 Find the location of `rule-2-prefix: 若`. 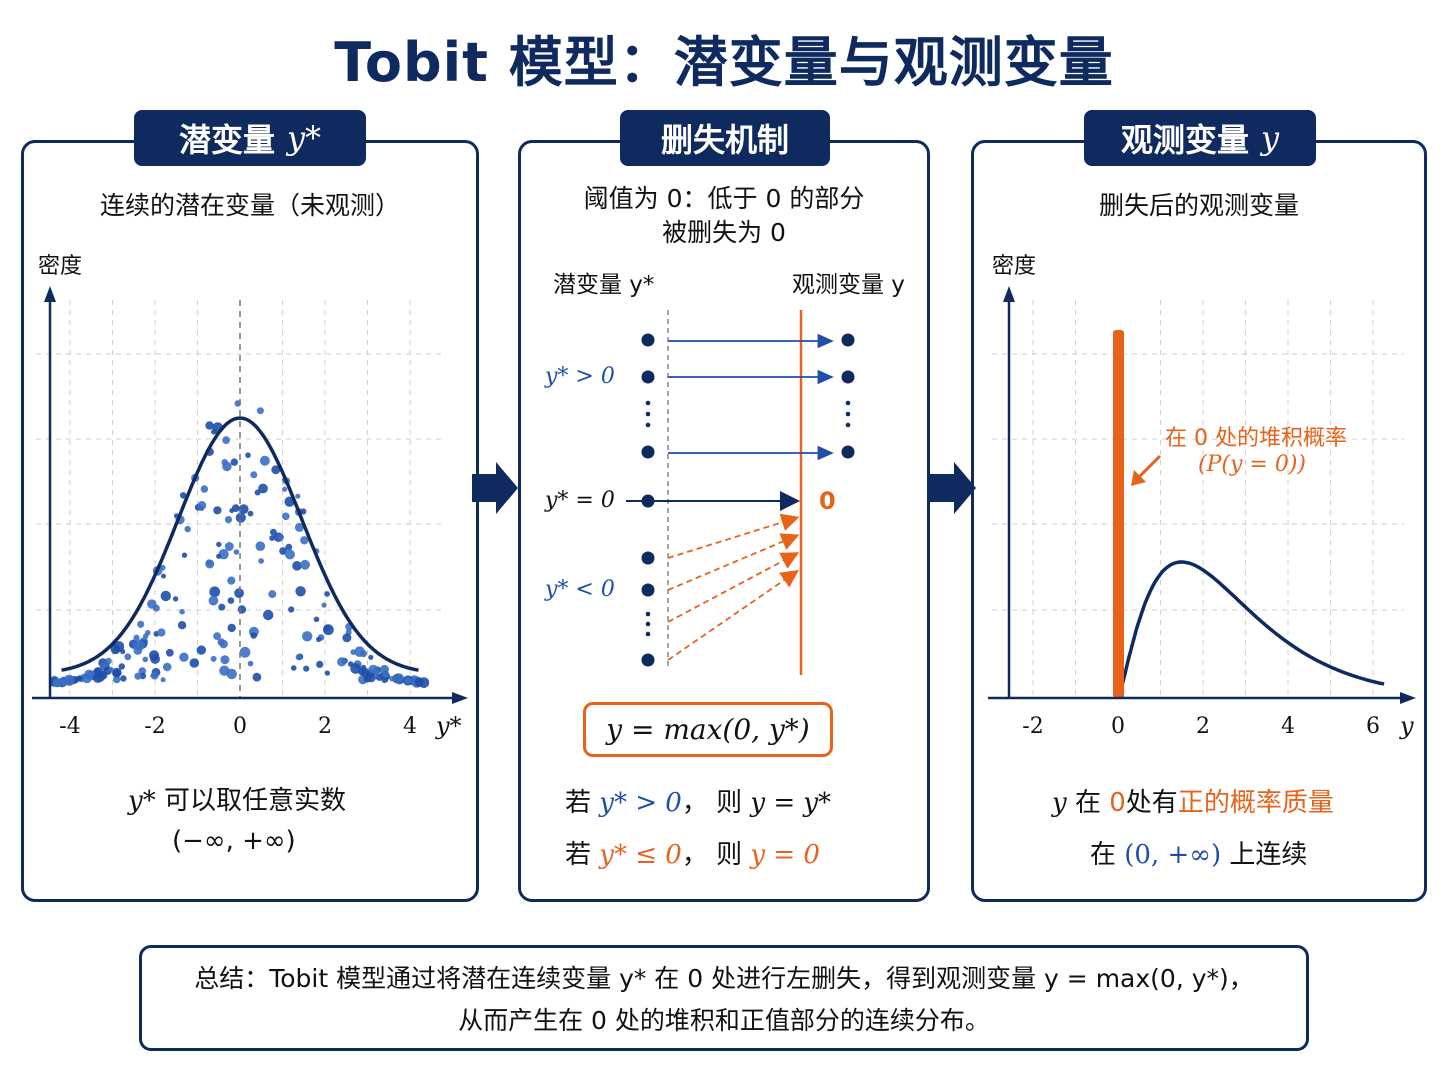

rule-2-prefix: 若 is located at coordinates (578, 855).